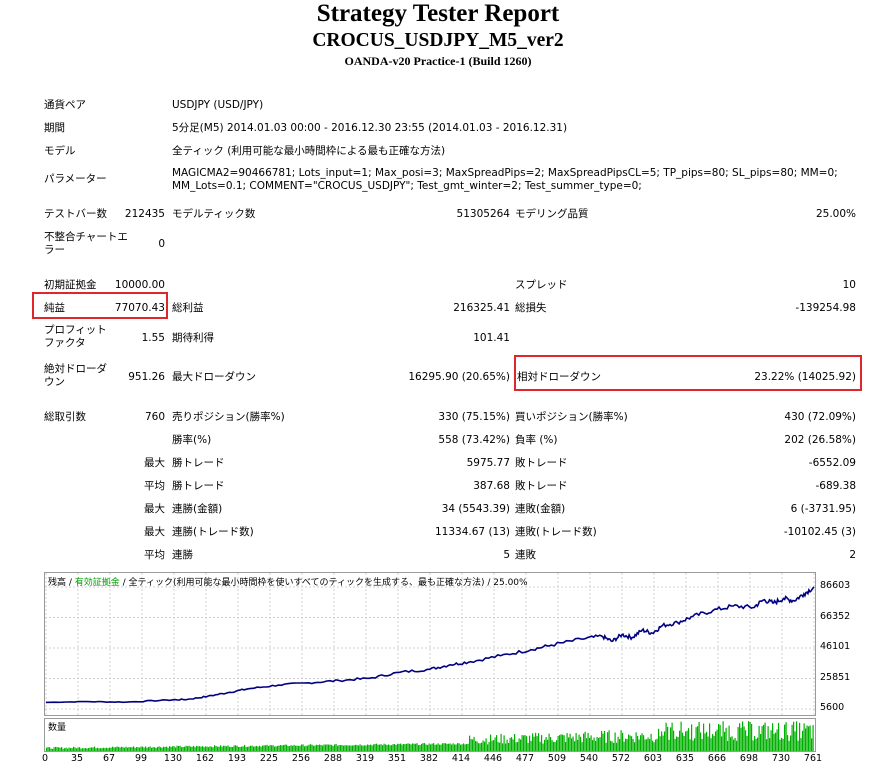  Describe the element at coordinates (430, 736) in the screenshot. I see `volume-chart` at that location.